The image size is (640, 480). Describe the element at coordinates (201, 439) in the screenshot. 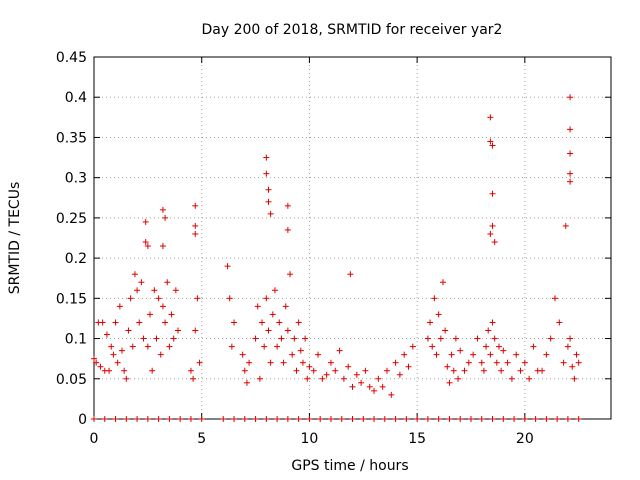

I see `x-tick-label: 5` at that location.